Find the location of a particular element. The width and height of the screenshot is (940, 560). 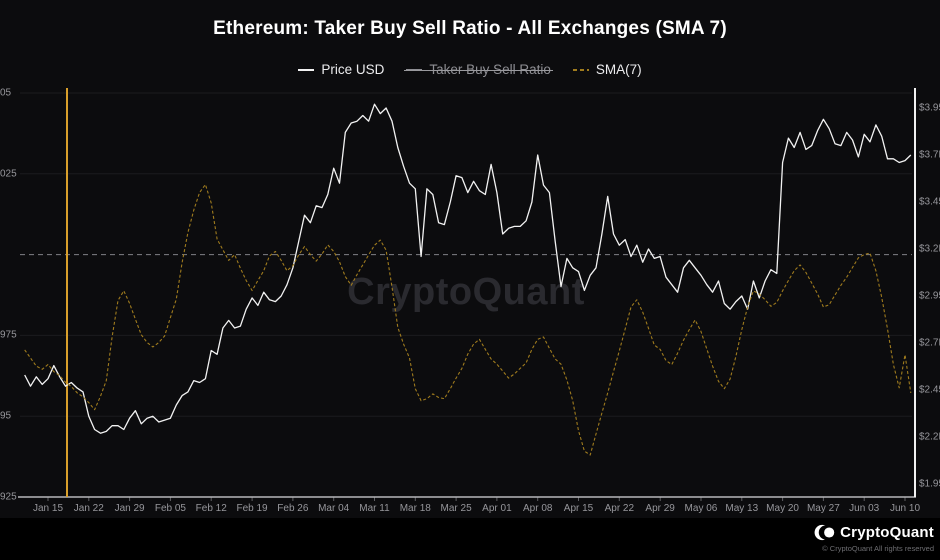

right-axis-tick-label: $2.7K is located at coordinates (929, 343).